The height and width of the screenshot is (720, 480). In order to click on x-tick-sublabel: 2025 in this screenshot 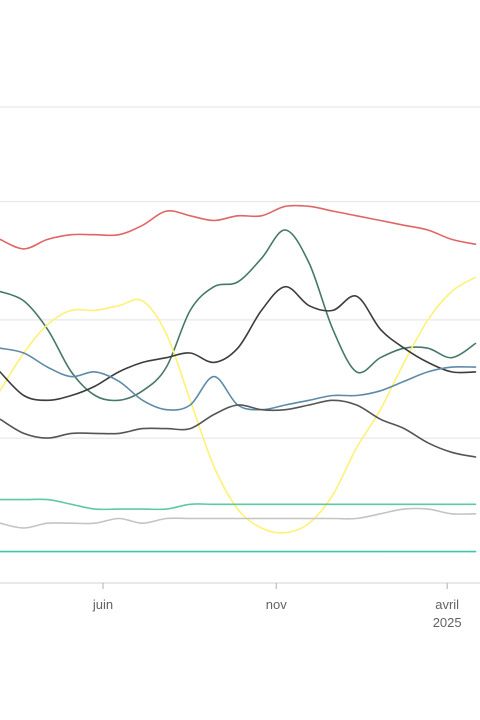, I will do `click(447, 622)`.